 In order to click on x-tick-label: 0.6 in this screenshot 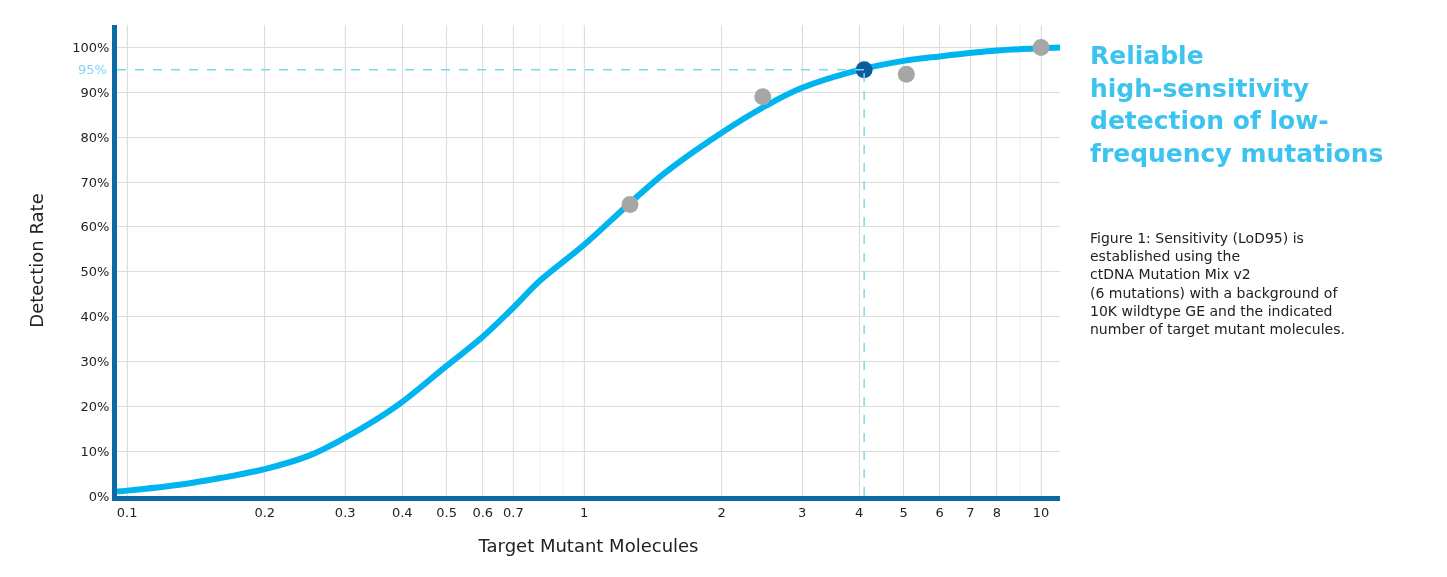, I will do `click(483, 512)`.